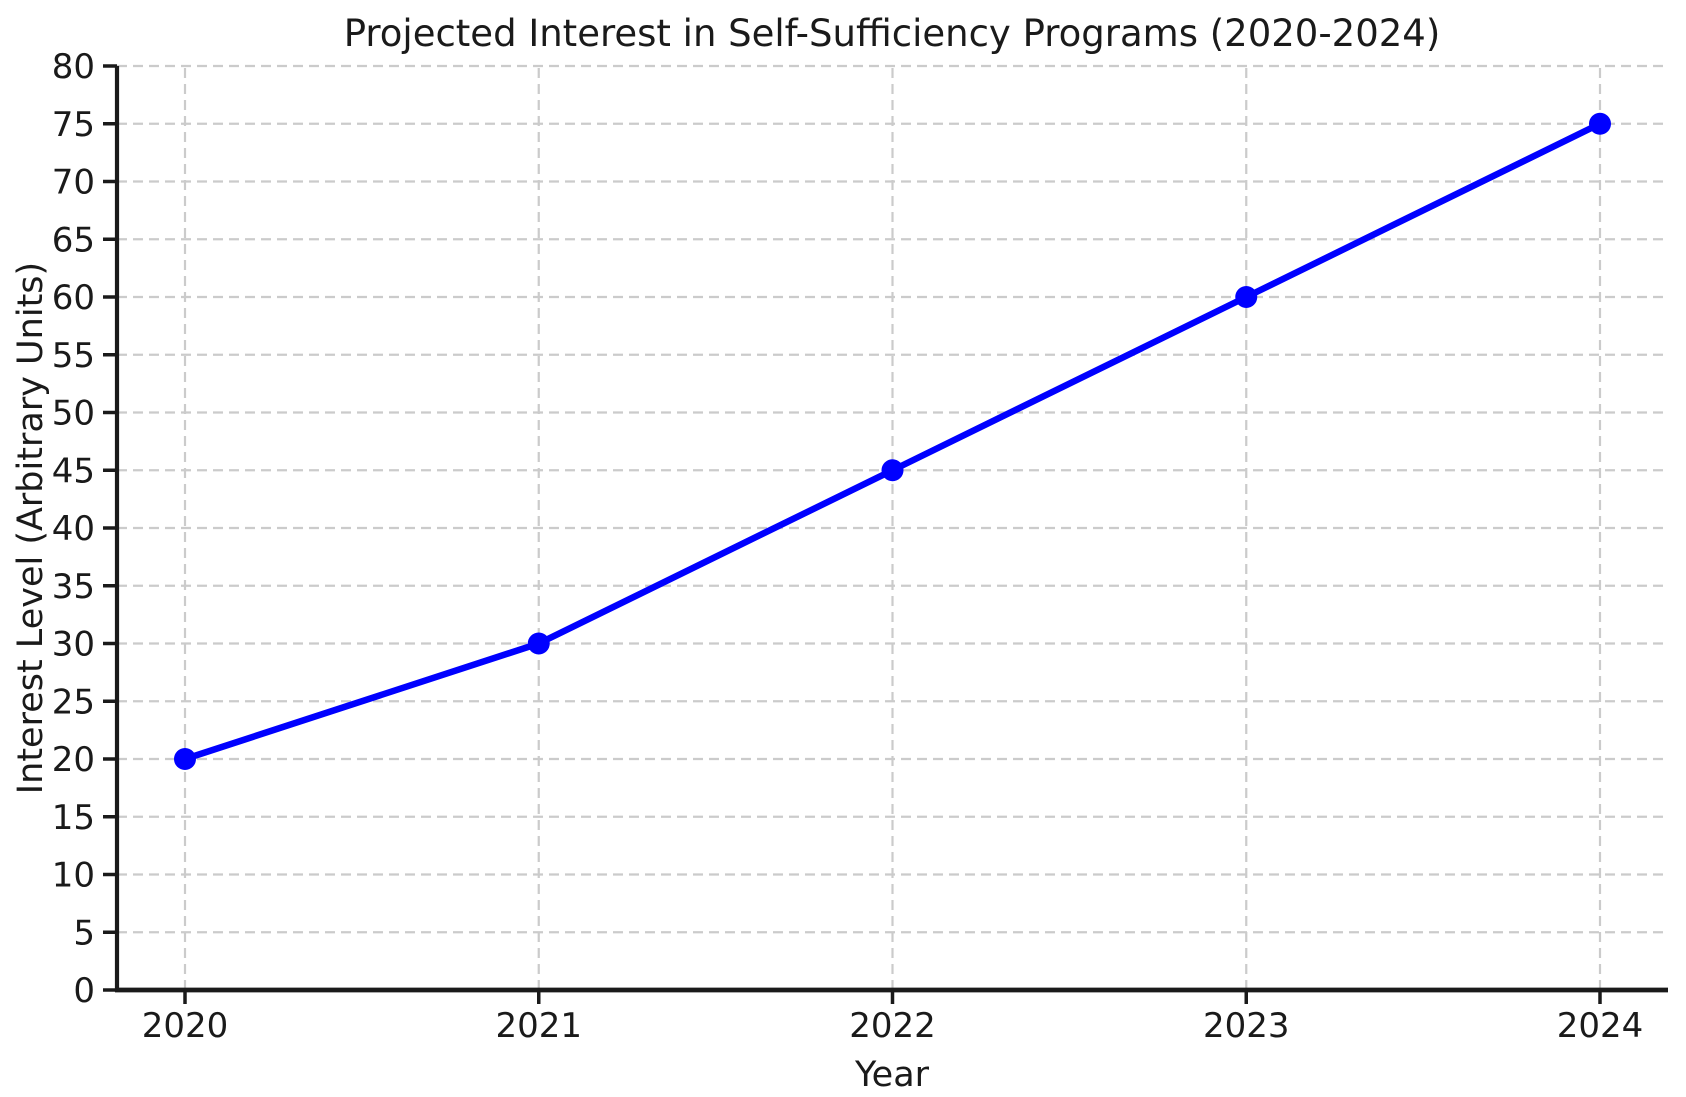 Image resolution: width=1686 pixels, height=1097 pixels. I want to click on x-tick-label: 2023, so click(1246, 1026).